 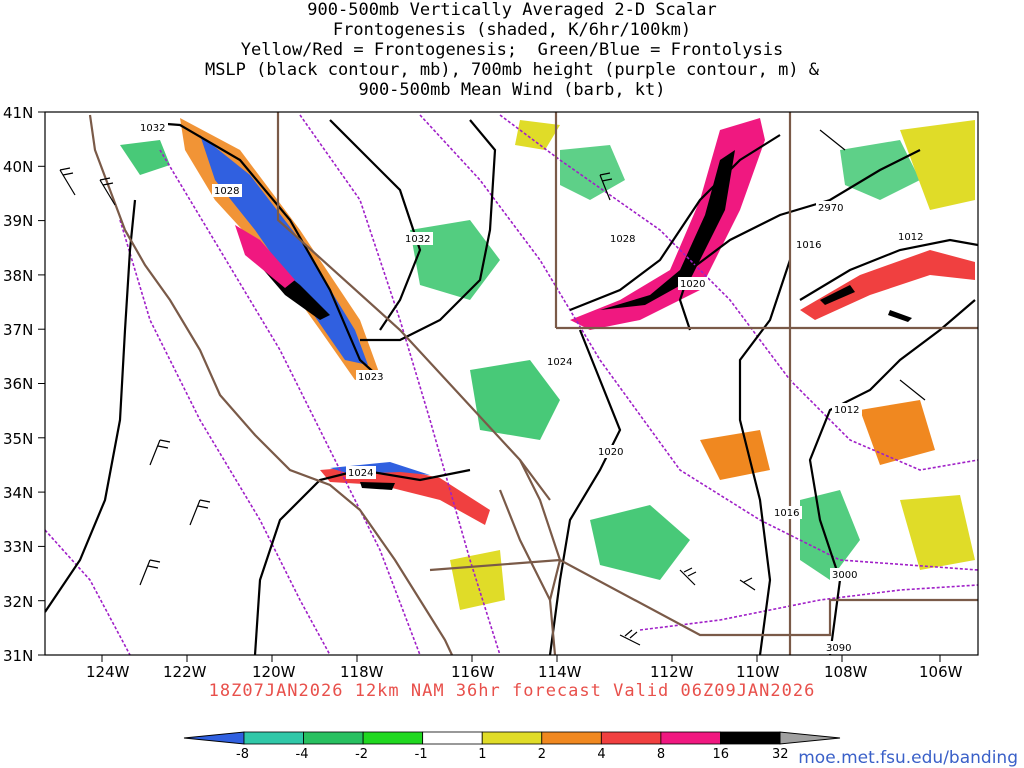 I want to click on lon-label: 114W, so click(x=560, y=672).